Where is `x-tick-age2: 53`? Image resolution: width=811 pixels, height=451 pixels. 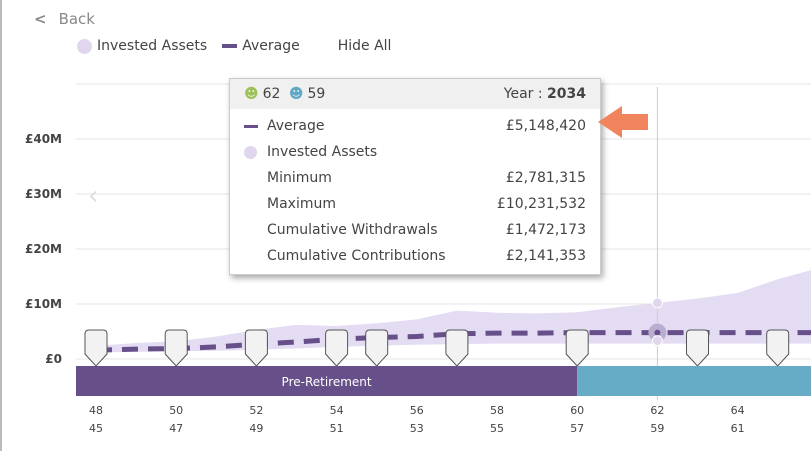
x-tick-age2: 53 is located at coordinates (417, 428).